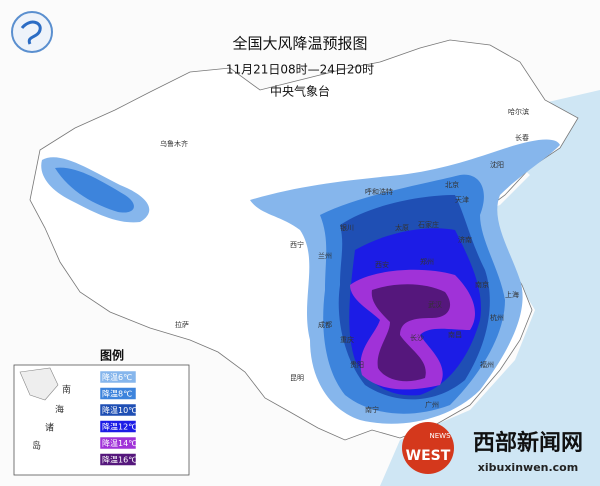 This screenshot has height=486, width=600. I want to click on legend-label: 降温12℃, so click(119, 427).